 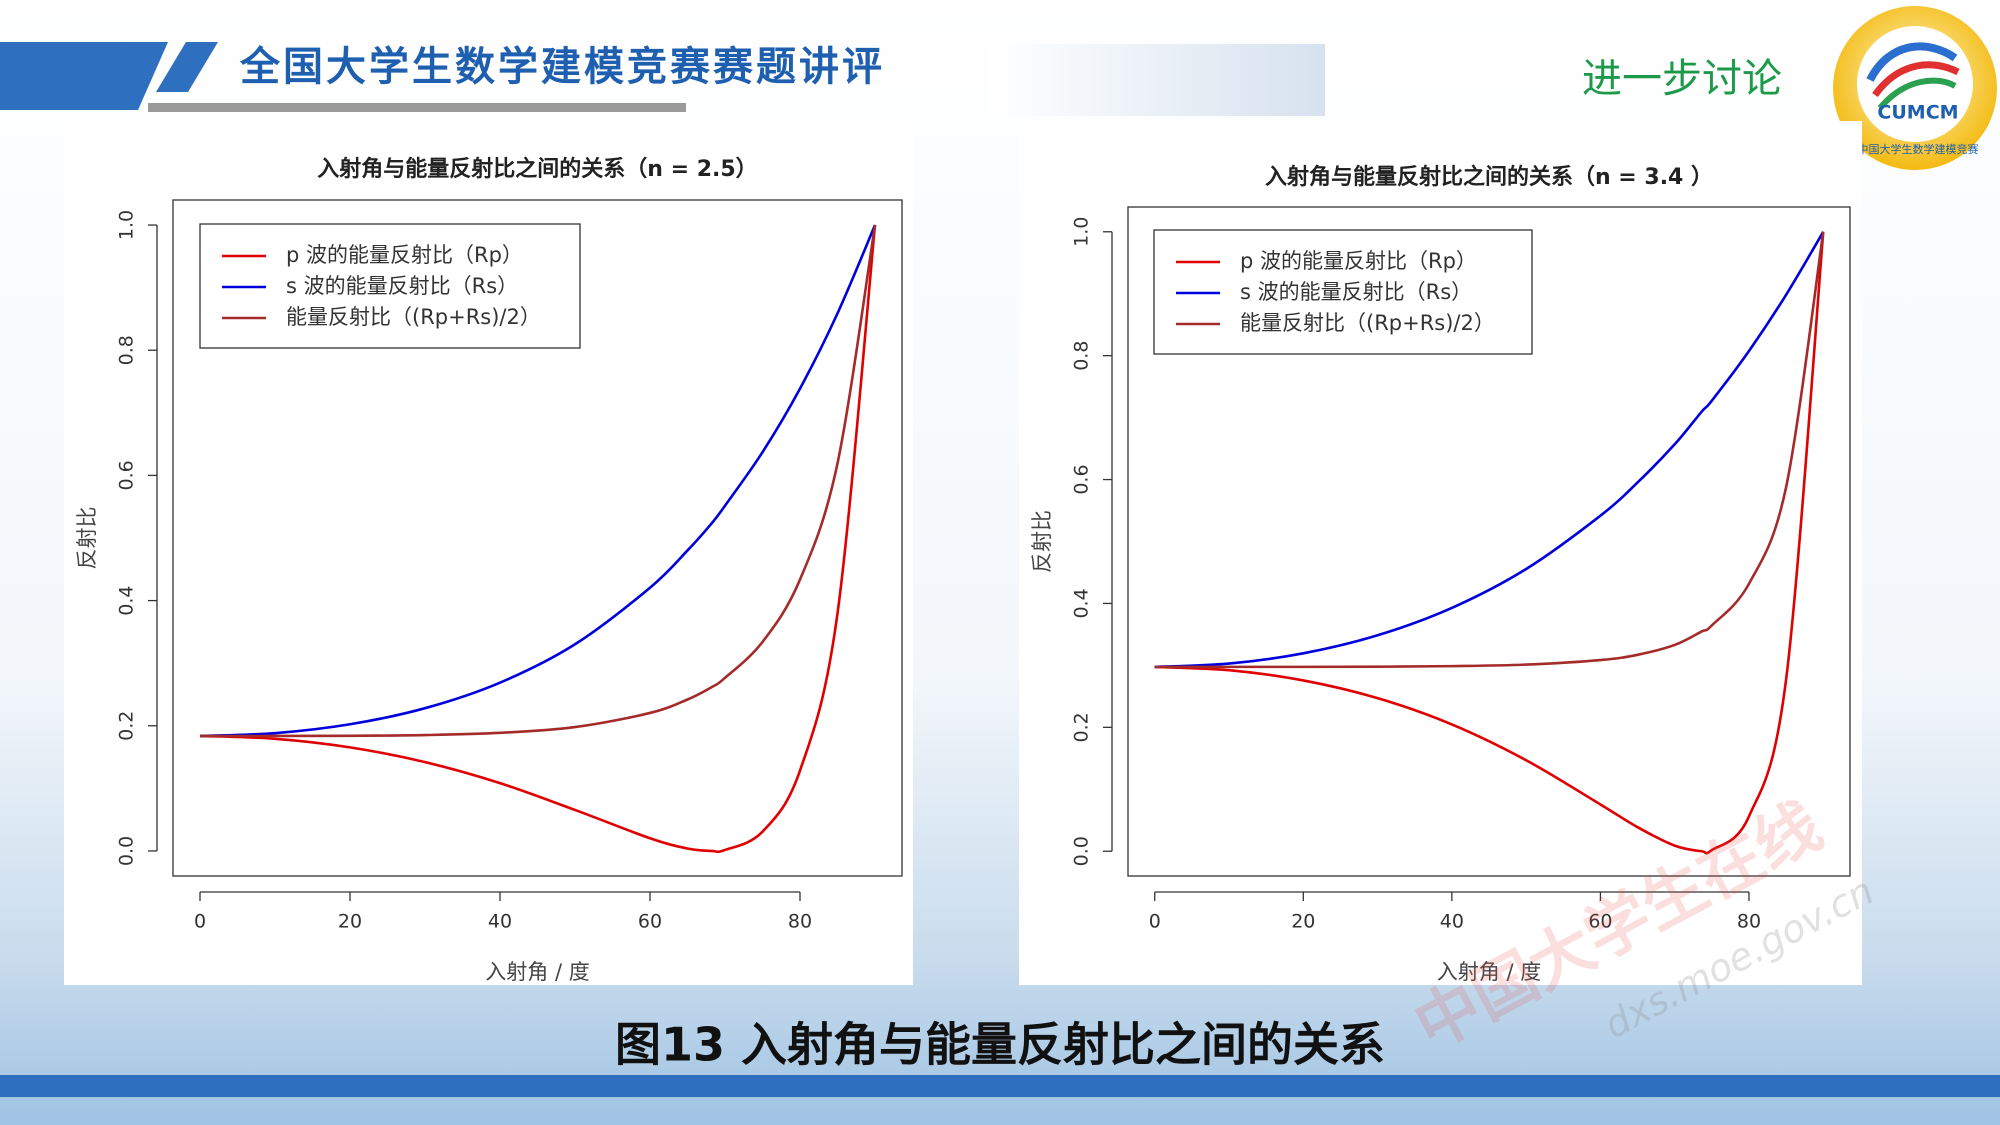 I want to click on logo-ring-text: 中国大学生数学建模竞赛, so click(x=1918, y=149).